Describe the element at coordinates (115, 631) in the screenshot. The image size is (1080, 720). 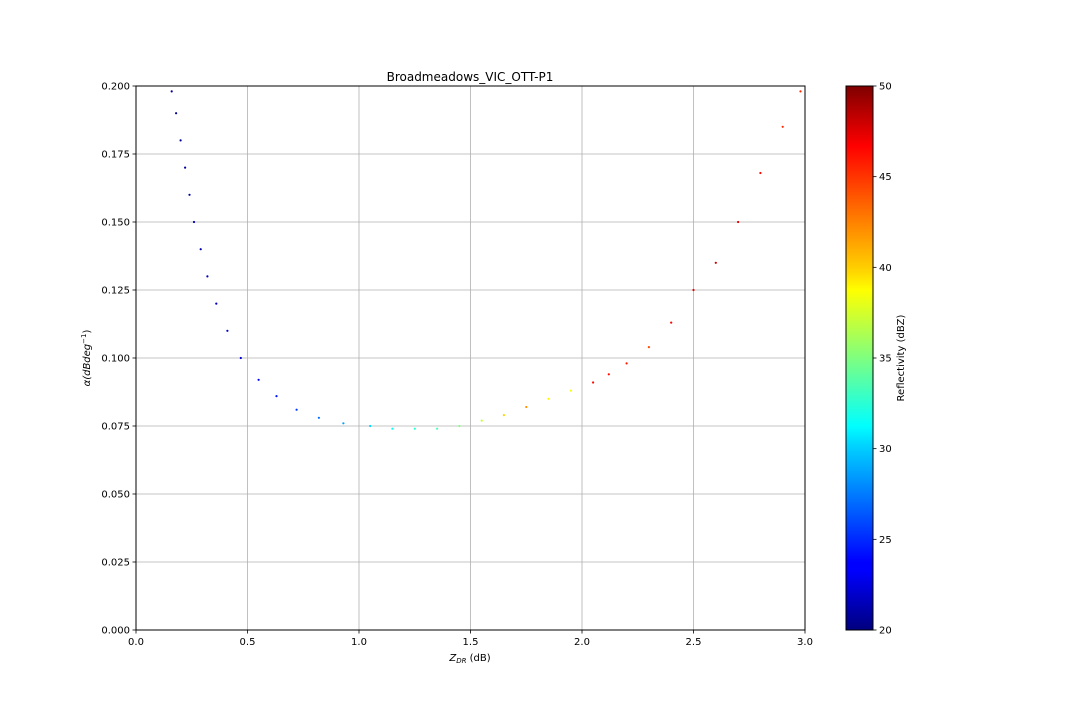
I see `y-tick-label: 0.000` at that location.